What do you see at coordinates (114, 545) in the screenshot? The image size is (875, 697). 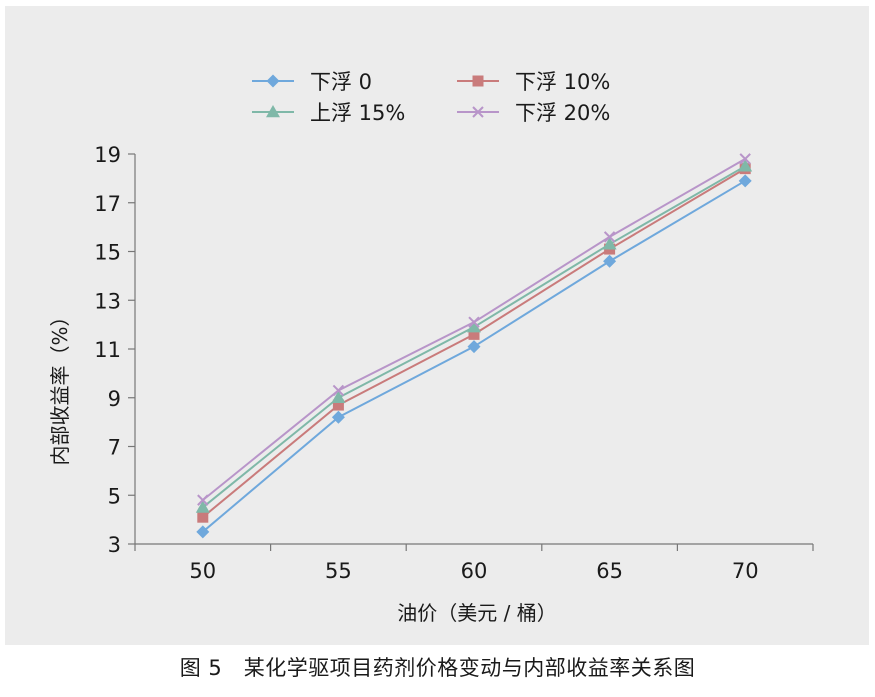 I see `y-tick-label: 3` at bounding box center [114, 545].